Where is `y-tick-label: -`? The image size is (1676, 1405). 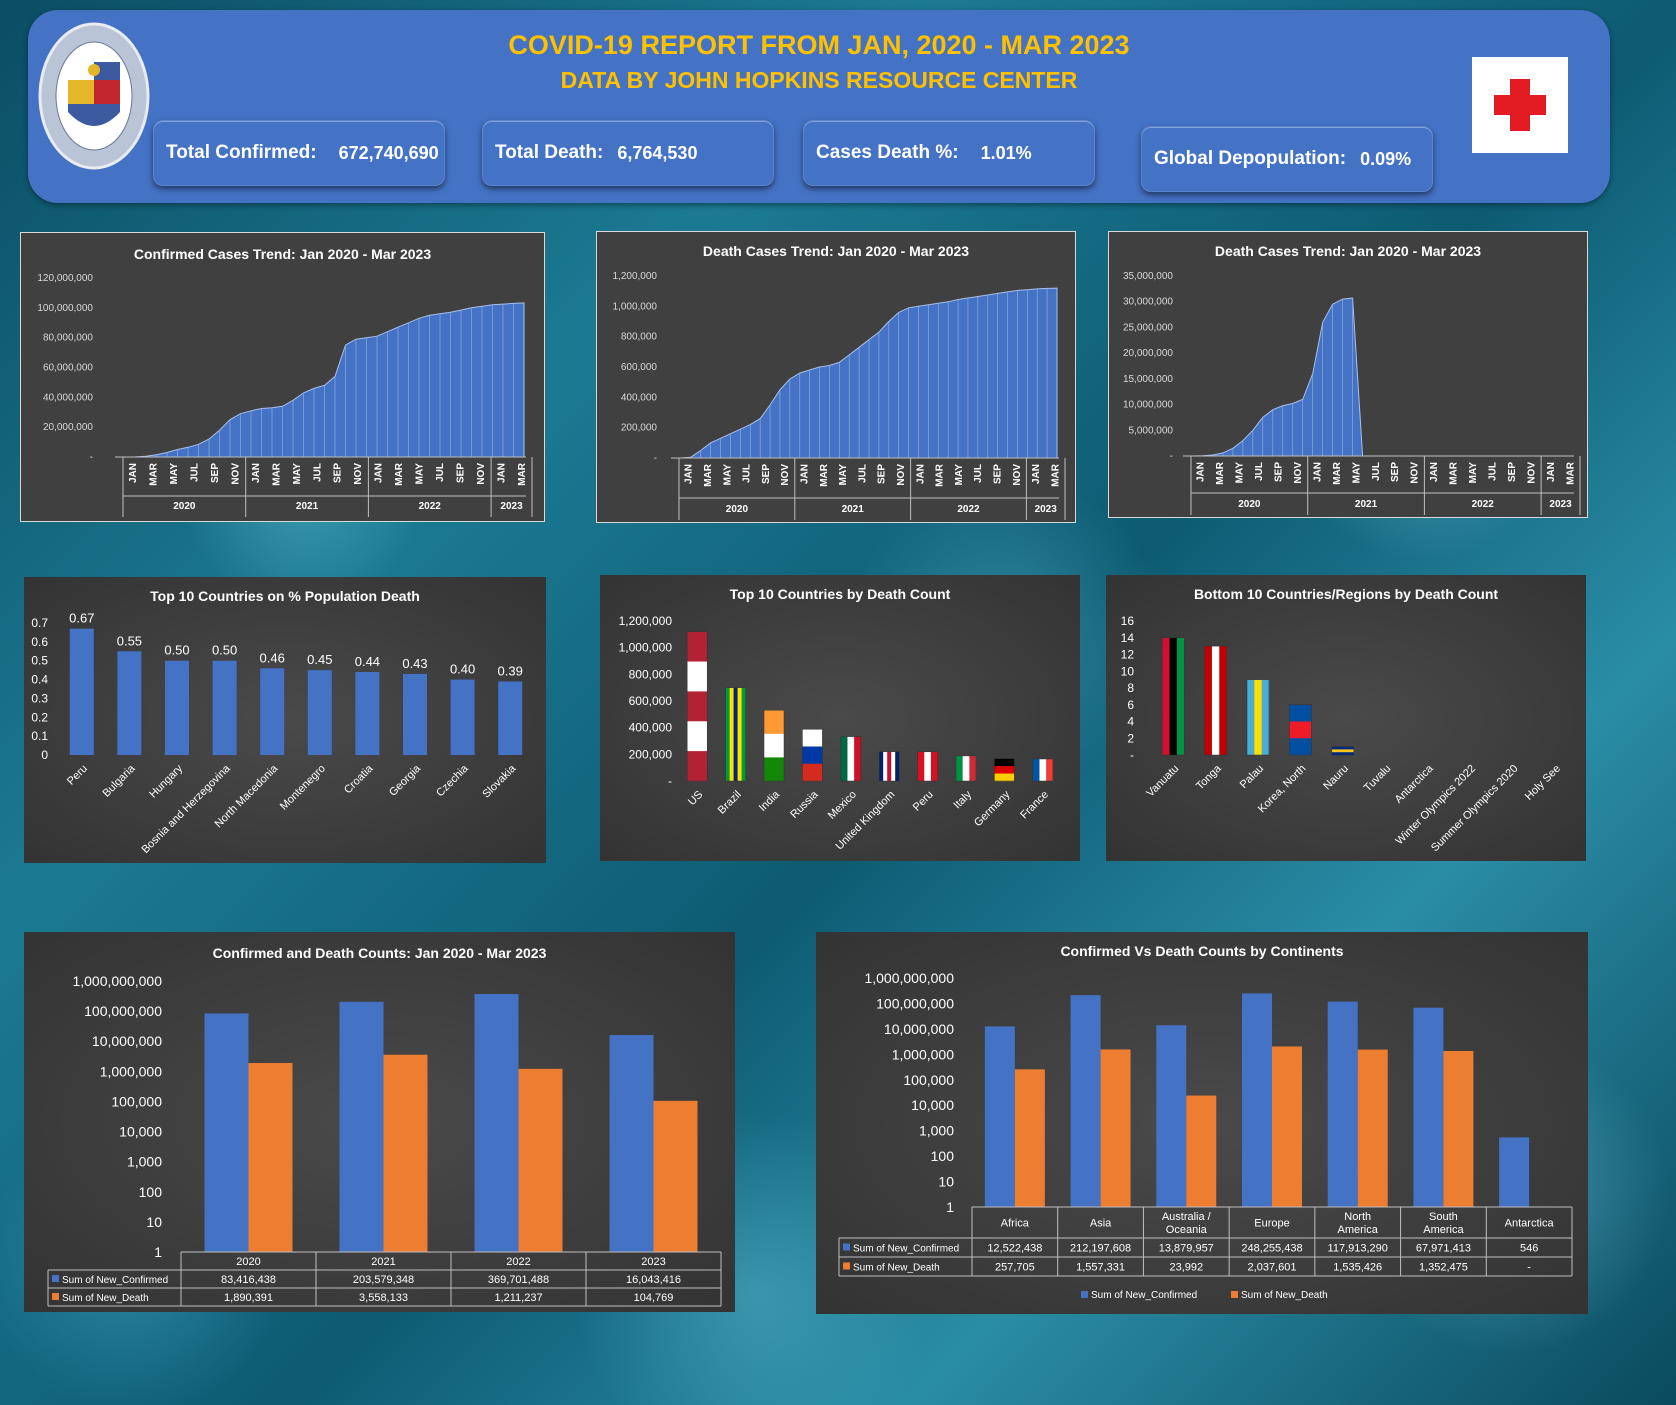 y-tick-label: - is located at coordinates (1132, 755).